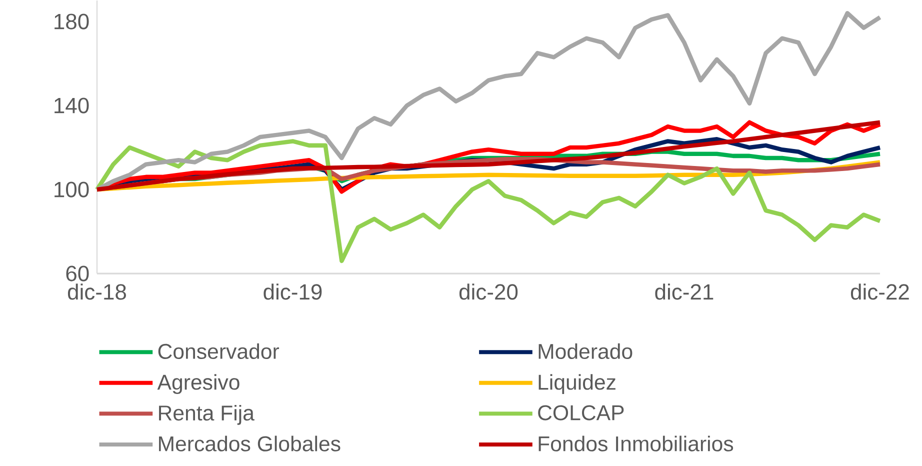  What do you see at coordinates (219, 352) in the screenshot?
I see `legend-label: Conservador` at bounding box center [219, 352].